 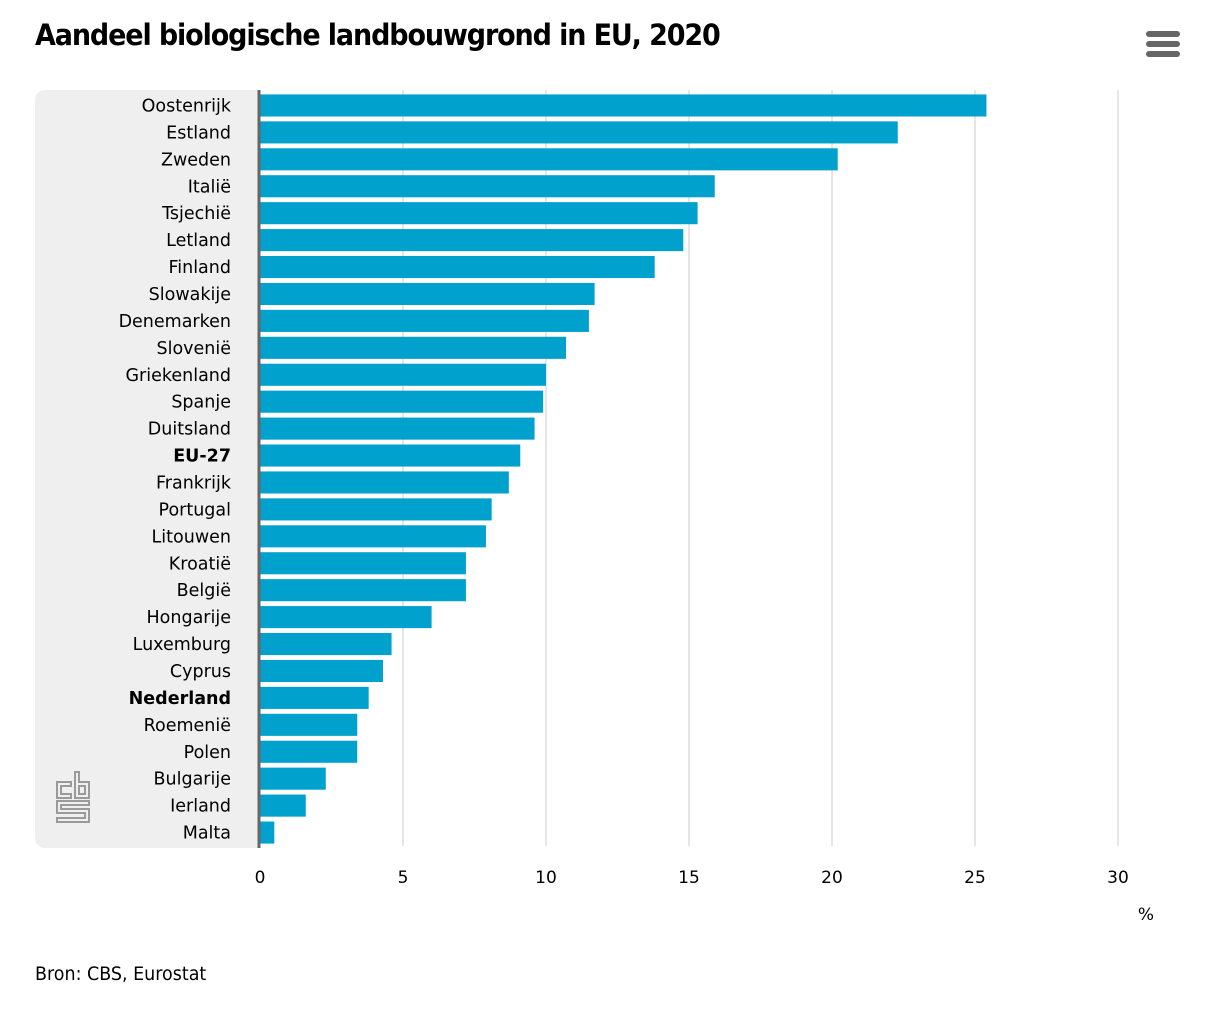 What do you see at coordinates (546, 878) in the screenshot?
I see `x-tick-label: 10` at bounding box center [546, 878].